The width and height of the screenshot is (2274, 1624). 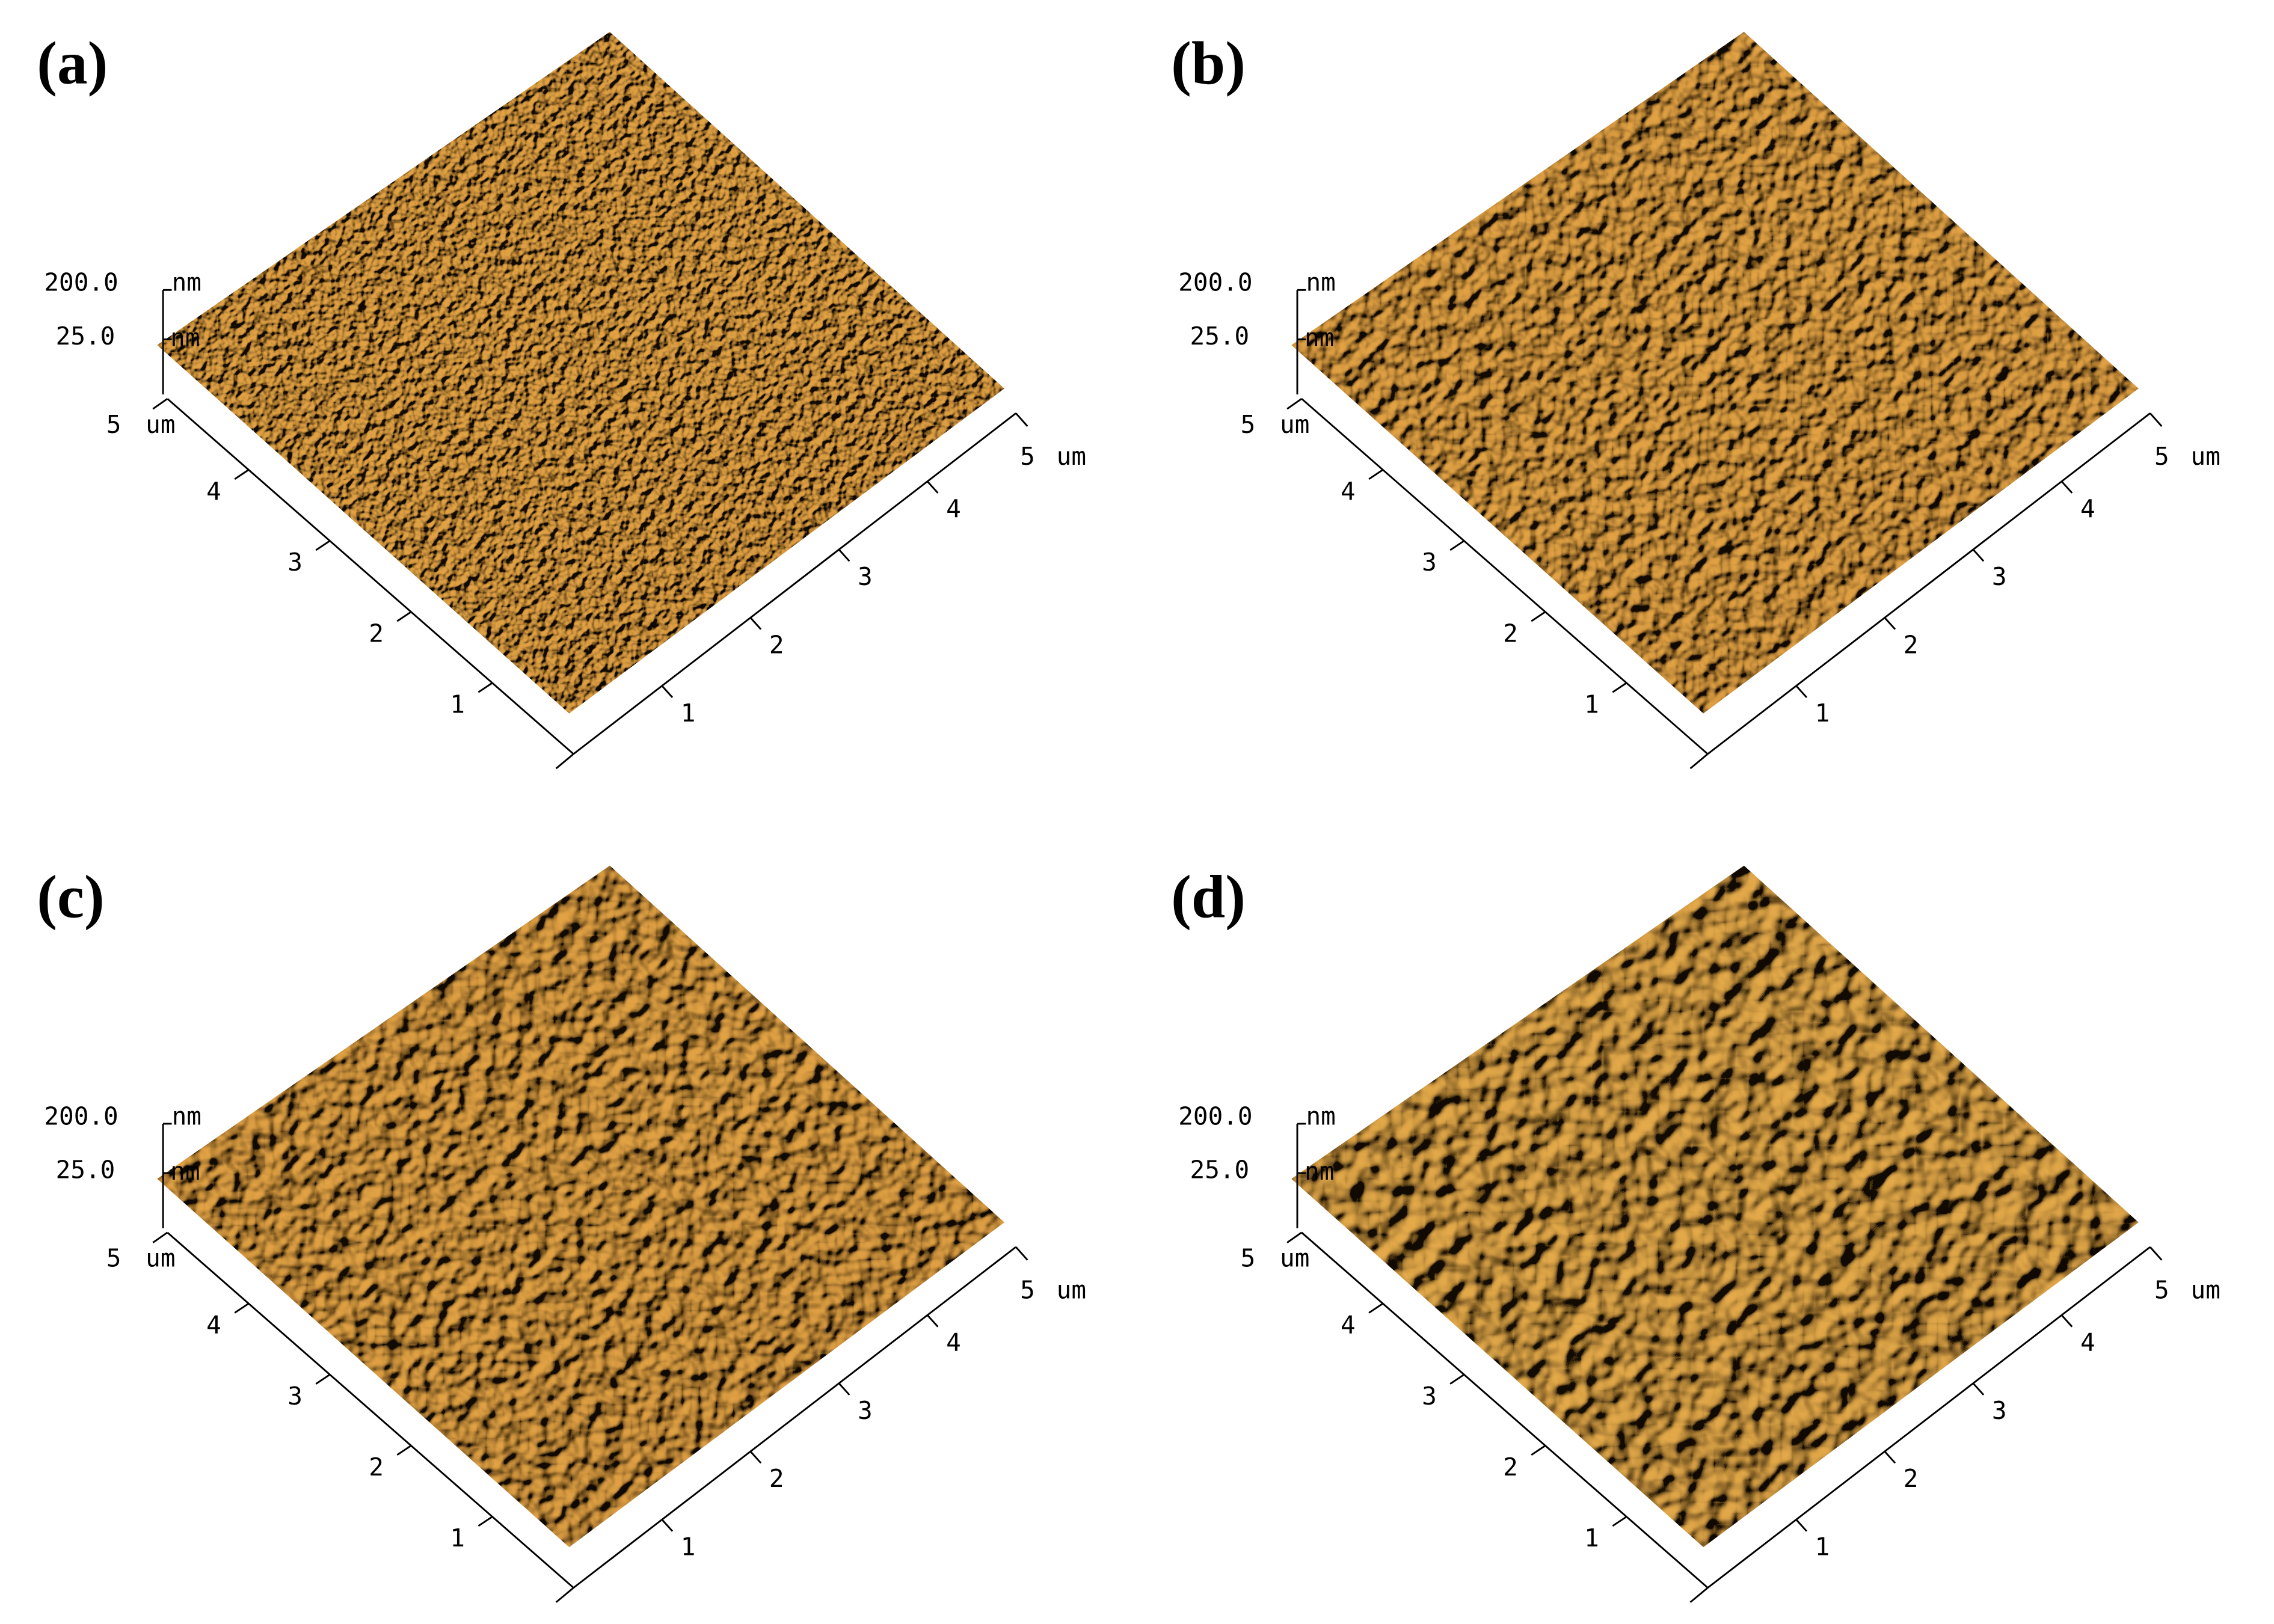 What do you see at coordinates (1208, 897) in the screenshot?
I see `panel-label: (d)` at bounding box center [1208, 897].